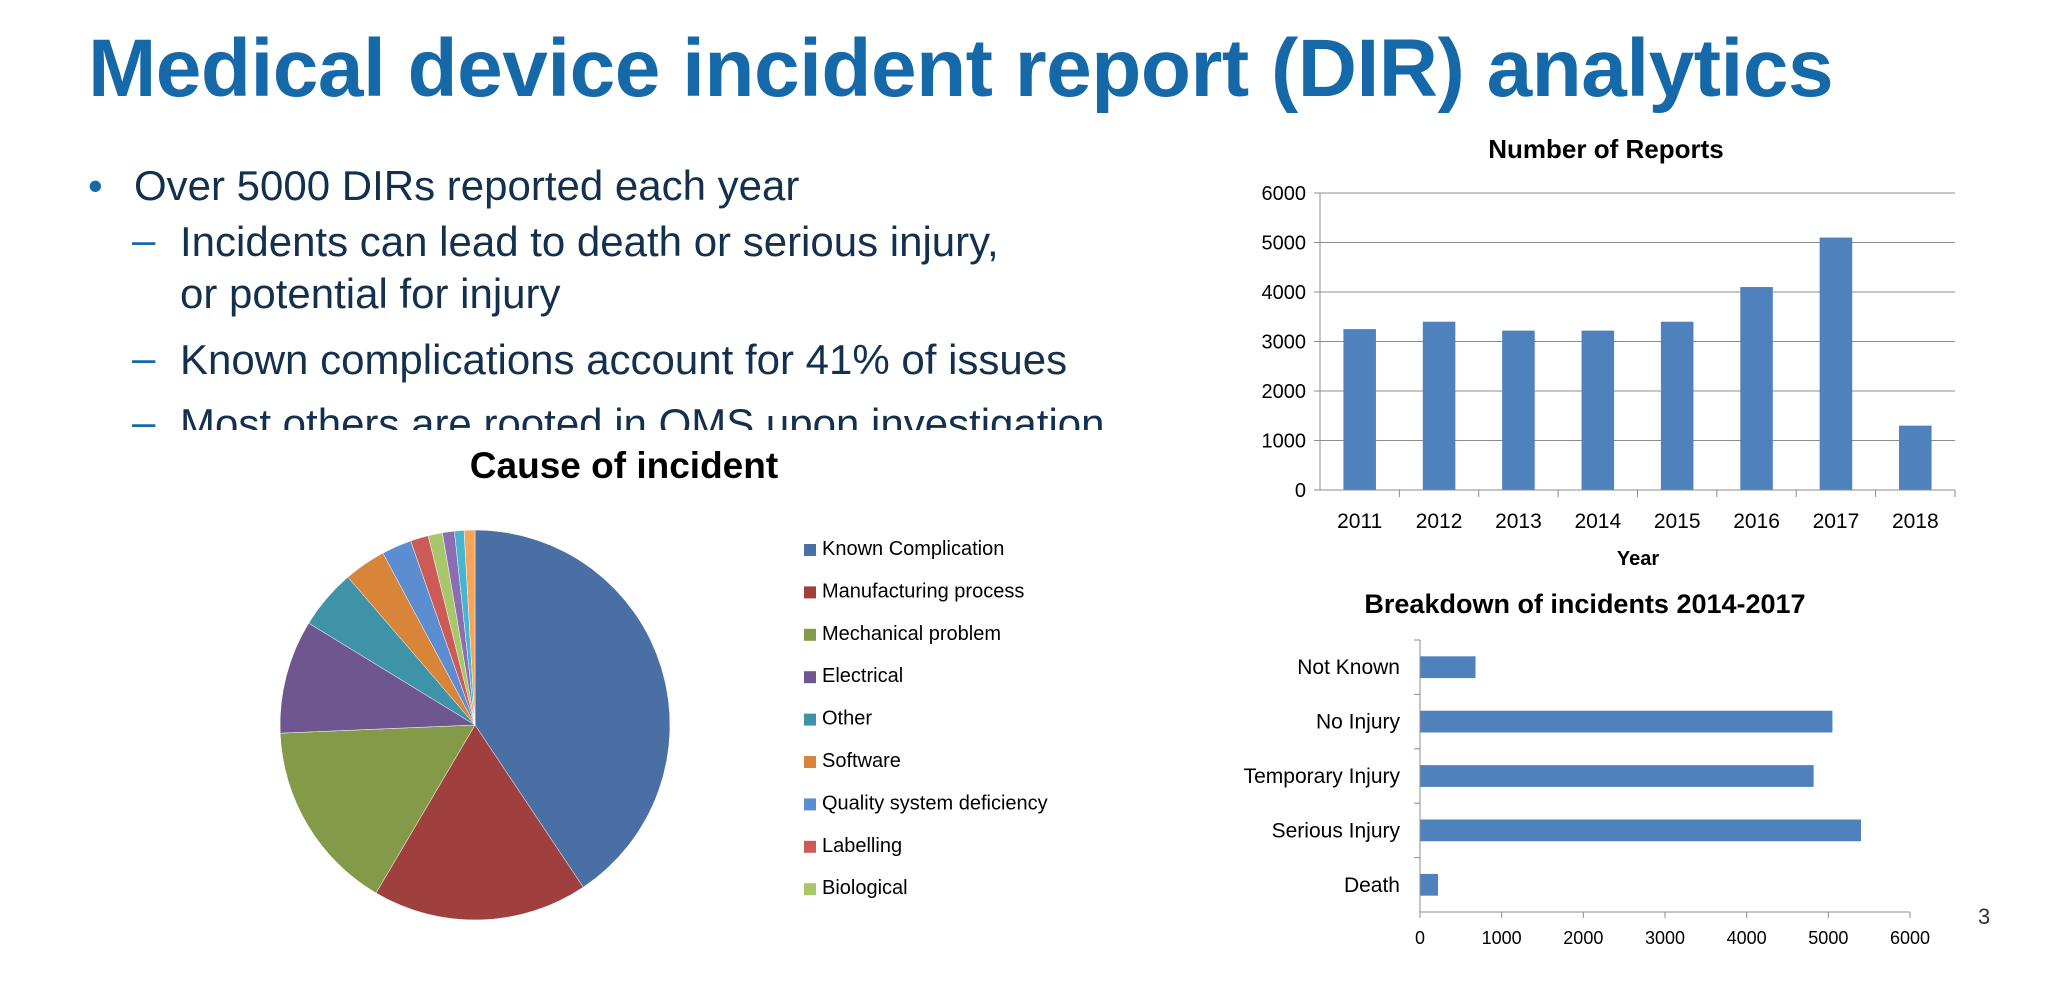 Image resolution: width=2048 pixels, height=988 pixels. Describe the element at coordinates (913, 549) in the screenshot. I see `legend-label: Known Complication` at that location.